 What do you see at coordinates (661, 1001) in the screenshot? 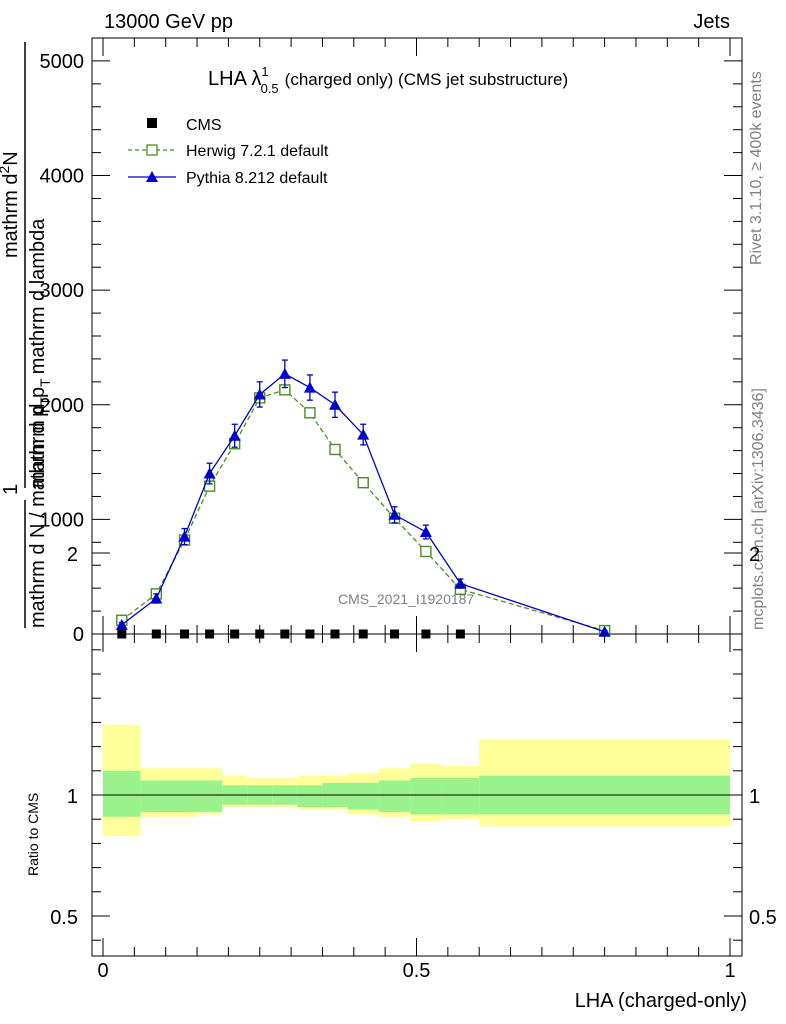
I see `x-axis-label: LHA (charged-only)` at bounding box center [661, 1001].